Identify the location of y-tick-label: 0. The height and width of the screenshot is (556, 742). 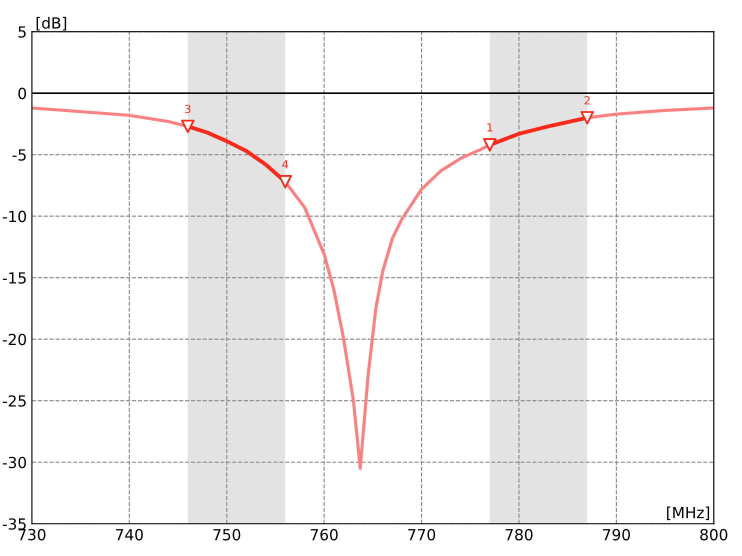
(22, 94).